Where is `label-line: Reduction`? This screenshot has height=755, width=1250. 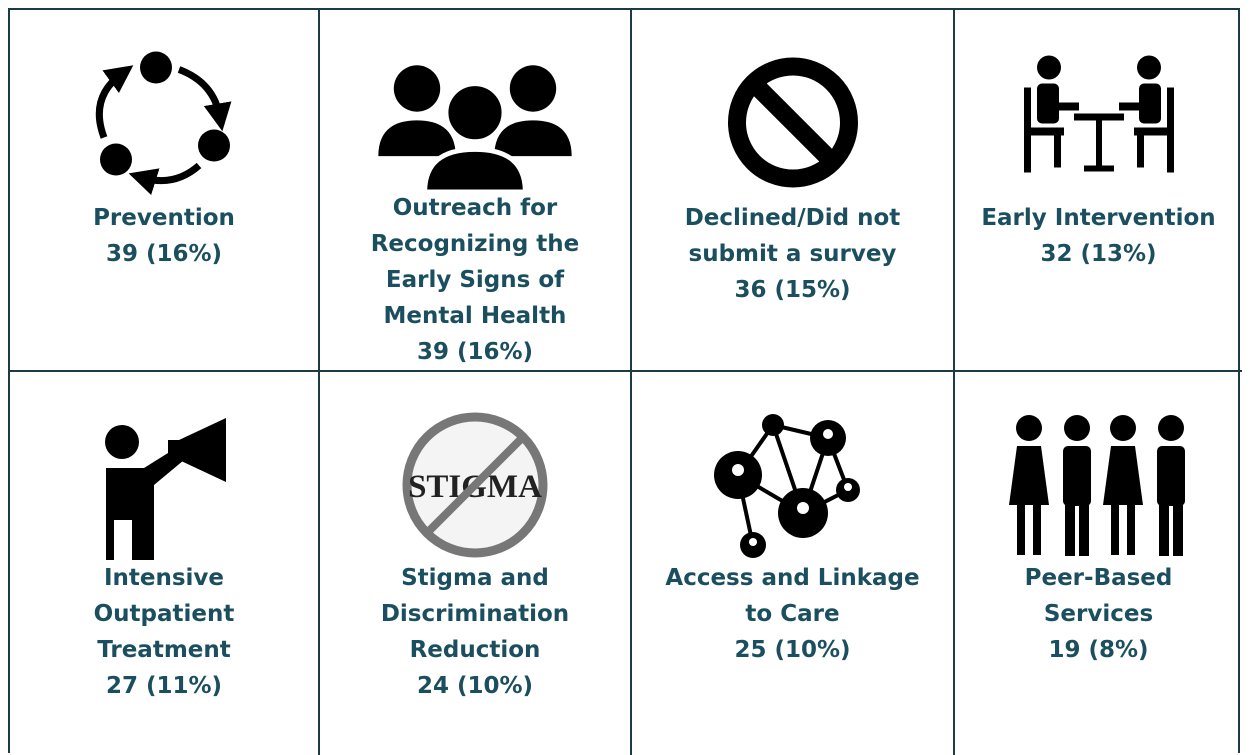 label-line: Reduction is located at coordinates (475, 650).